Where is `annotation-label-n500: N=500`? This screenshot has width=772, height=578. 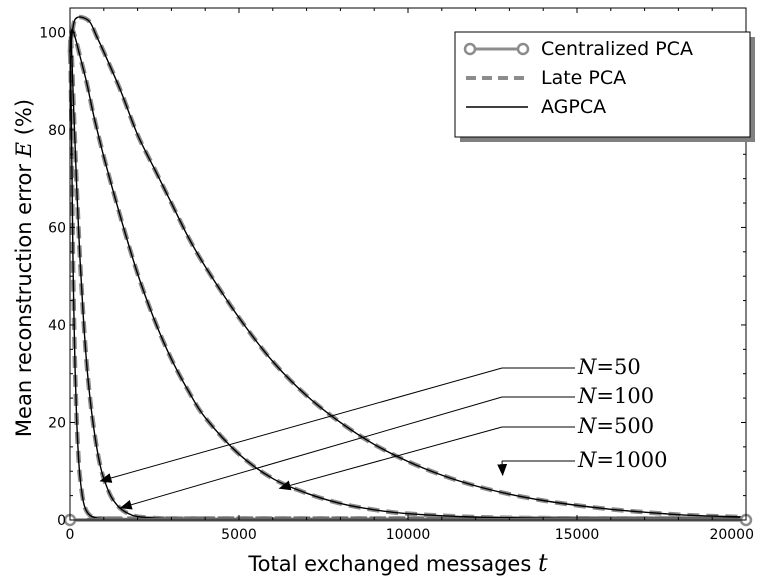 annotation-label-n500: N=500 is located at coordinates (615, 426).